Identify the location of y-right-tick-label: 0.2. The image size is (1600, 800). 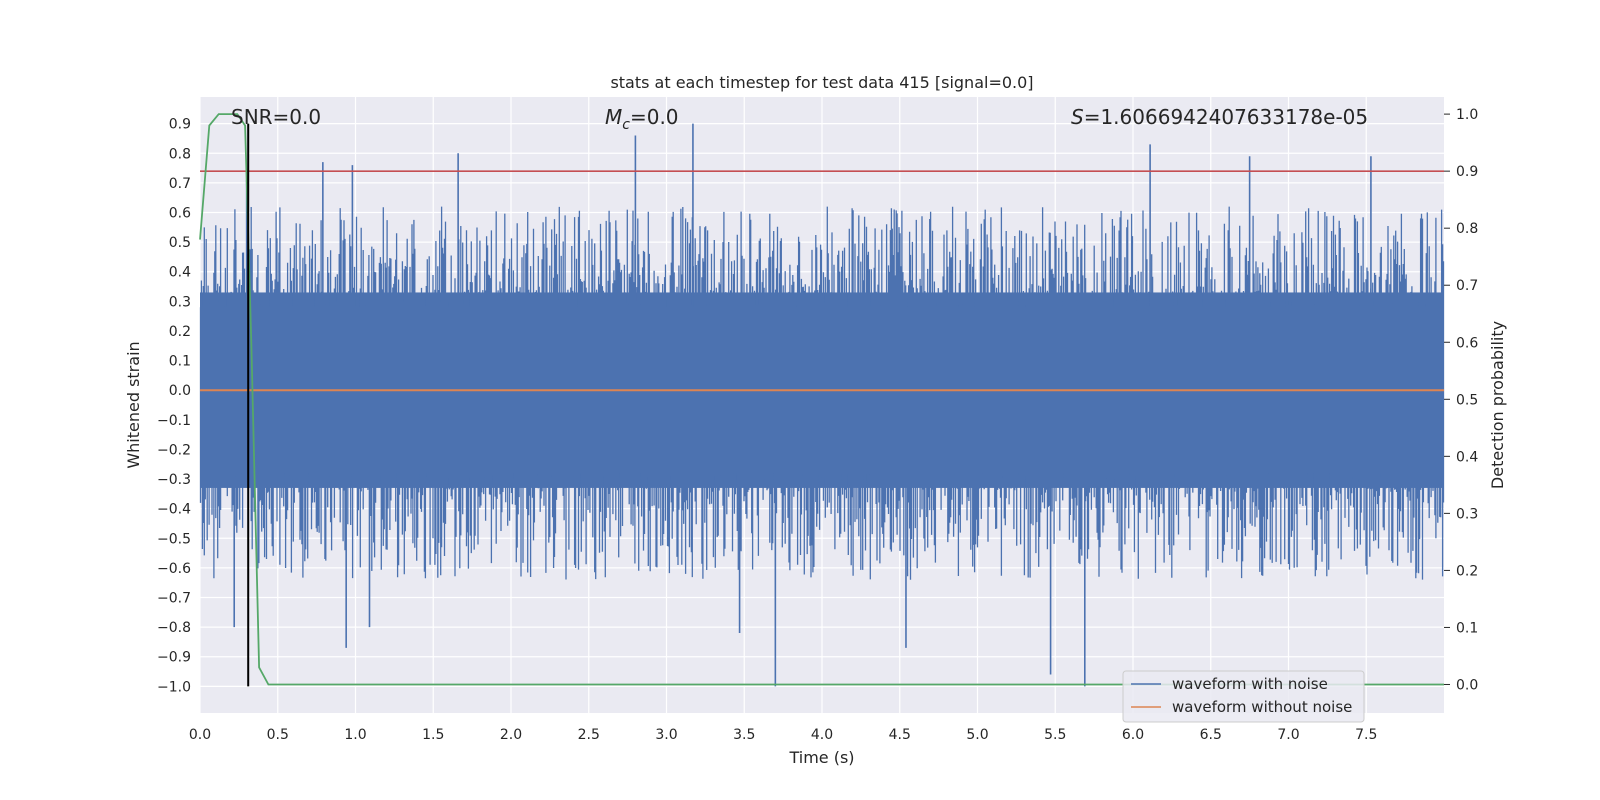
(1467, 571).